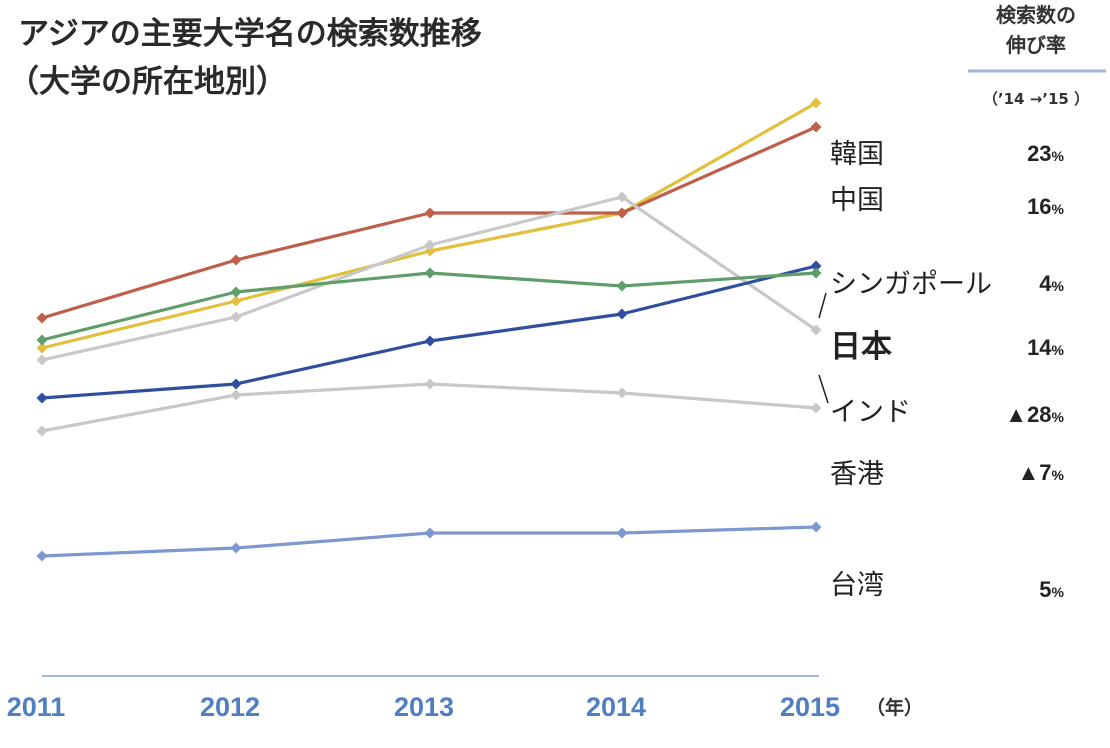 The image size is (1110, 748). Describe the element at coordinates (230, 707) in the screenshot. I see `x-tick-label: 2012` at that location.